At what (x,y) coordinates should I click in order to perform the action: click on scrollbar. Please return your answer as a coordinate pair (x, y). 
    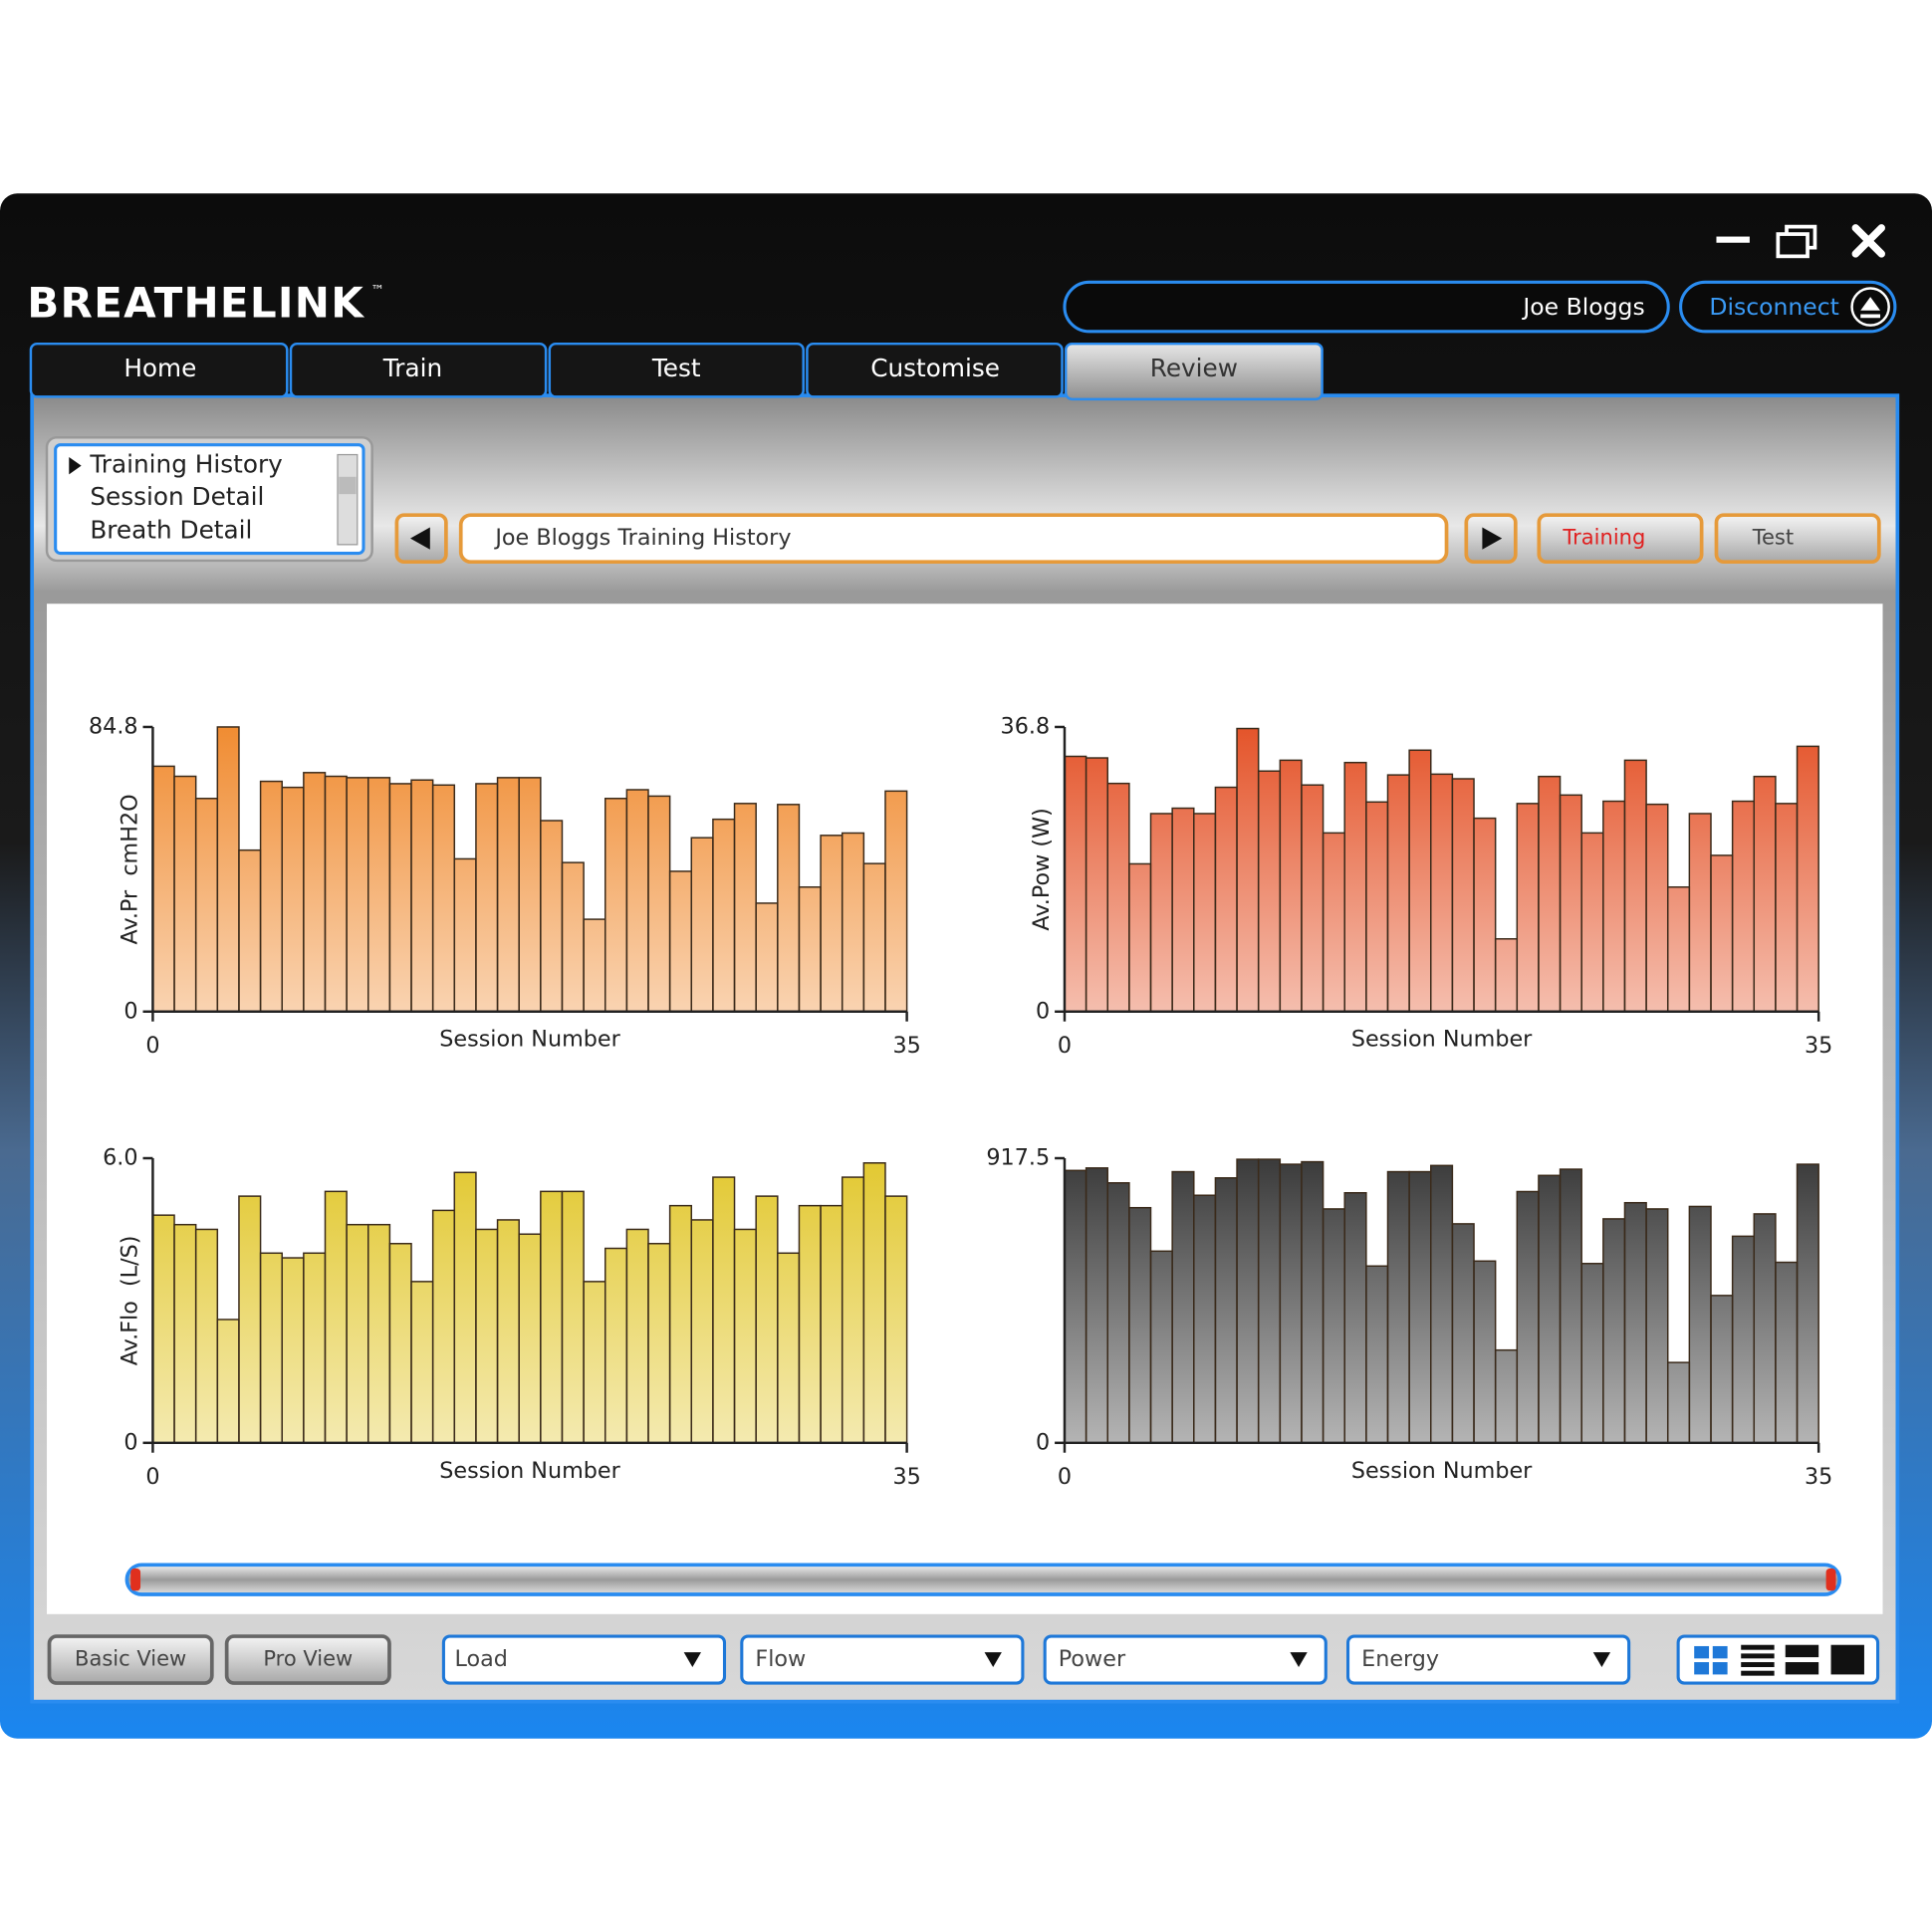
    Looking at the image, I should click on (348, 500).